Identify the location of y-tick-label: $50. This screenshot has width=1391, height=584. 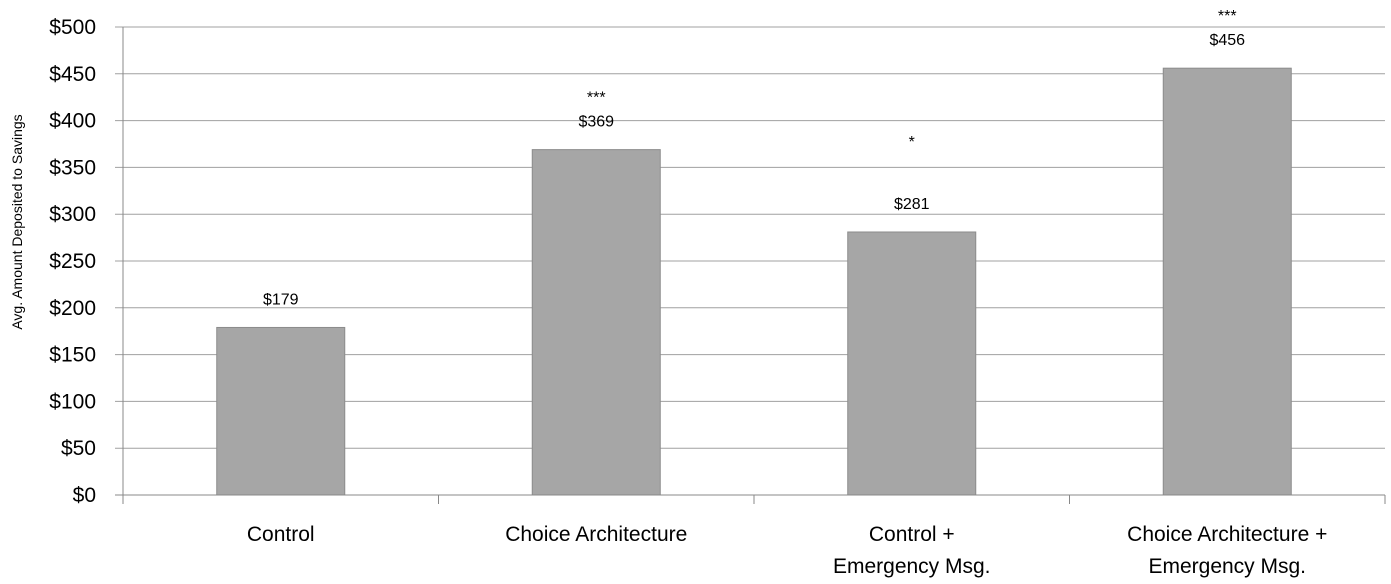
(78, 448).